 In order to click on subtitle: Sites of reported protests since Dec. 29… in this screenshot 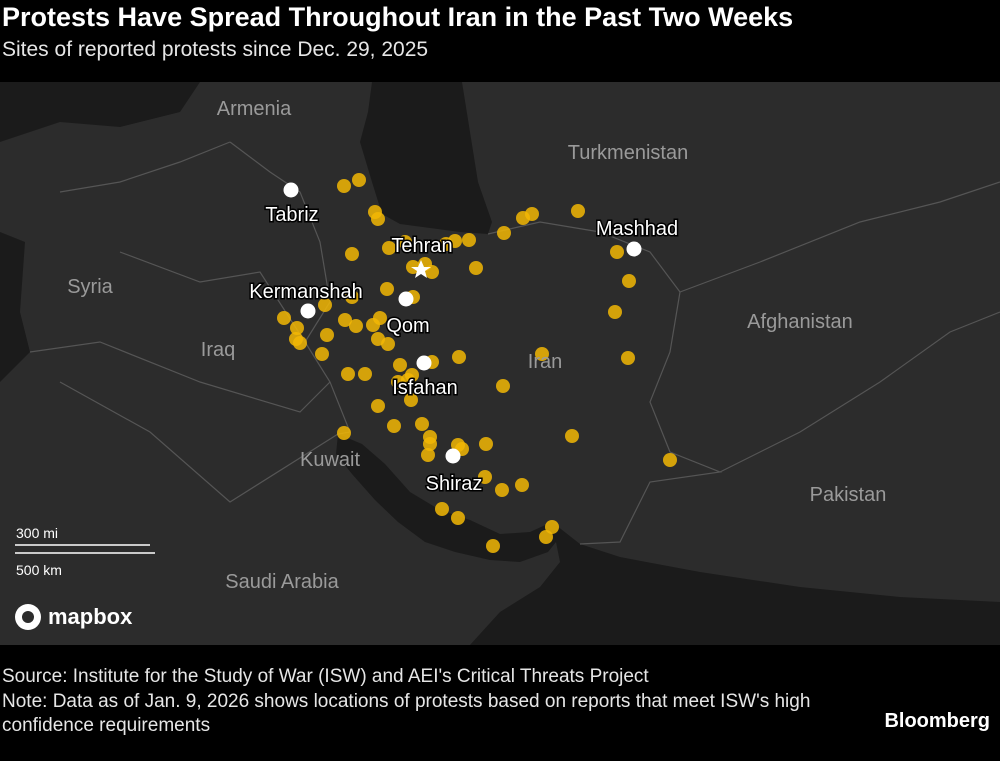, I will do `click(215, 49)`.